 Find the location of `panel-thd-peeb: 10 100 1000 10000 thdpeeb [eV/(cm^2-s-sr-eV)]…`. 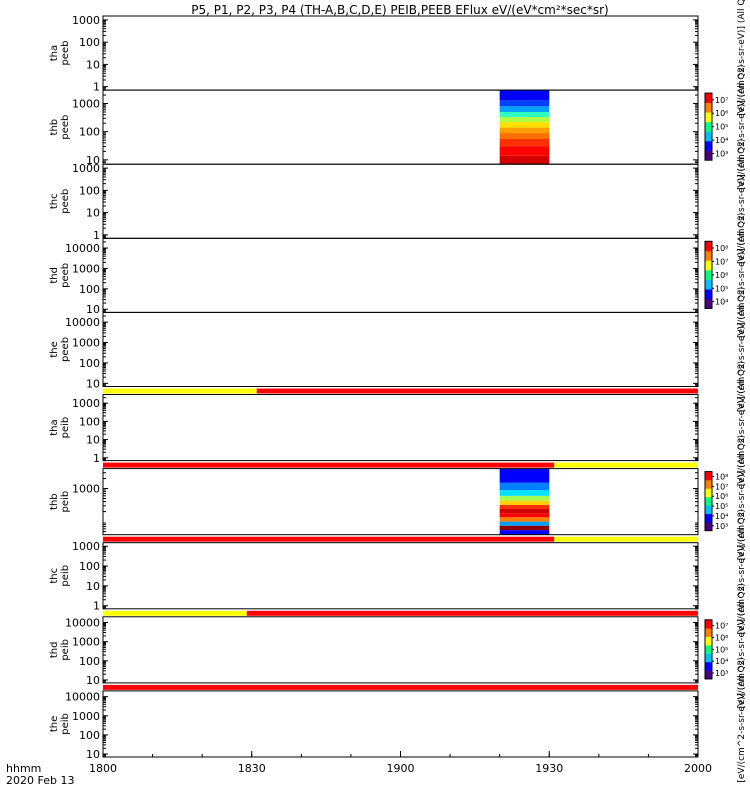

panel-thd-peeb: 10 100 1000 10000 thdpeeb [eV/(cm^2-s-sr-eV)]… is located at coordinates (398, 275).